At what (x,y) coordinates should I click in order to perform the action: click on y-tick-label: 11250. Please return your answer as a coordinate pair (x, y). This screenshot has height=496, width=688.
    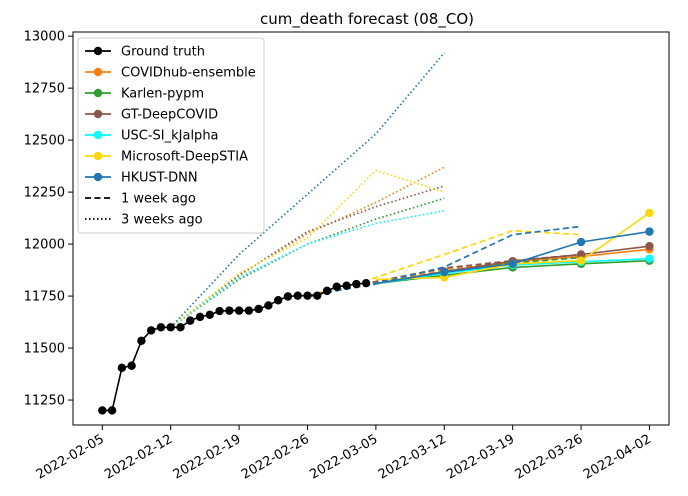
    Looking at the image, I should click on (44, 401).